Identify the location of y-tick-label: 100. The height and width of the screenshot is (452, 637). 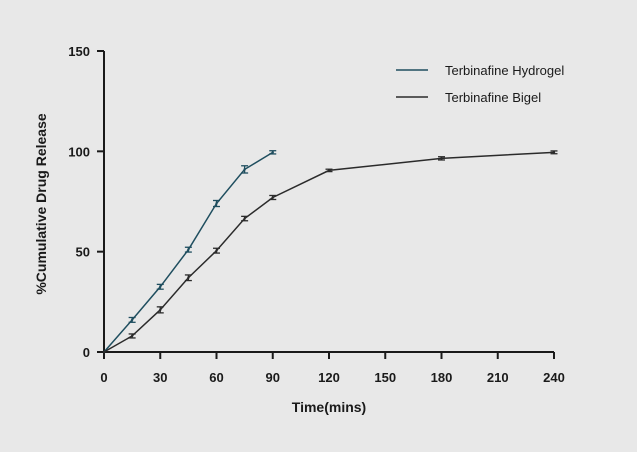
(79, 151).